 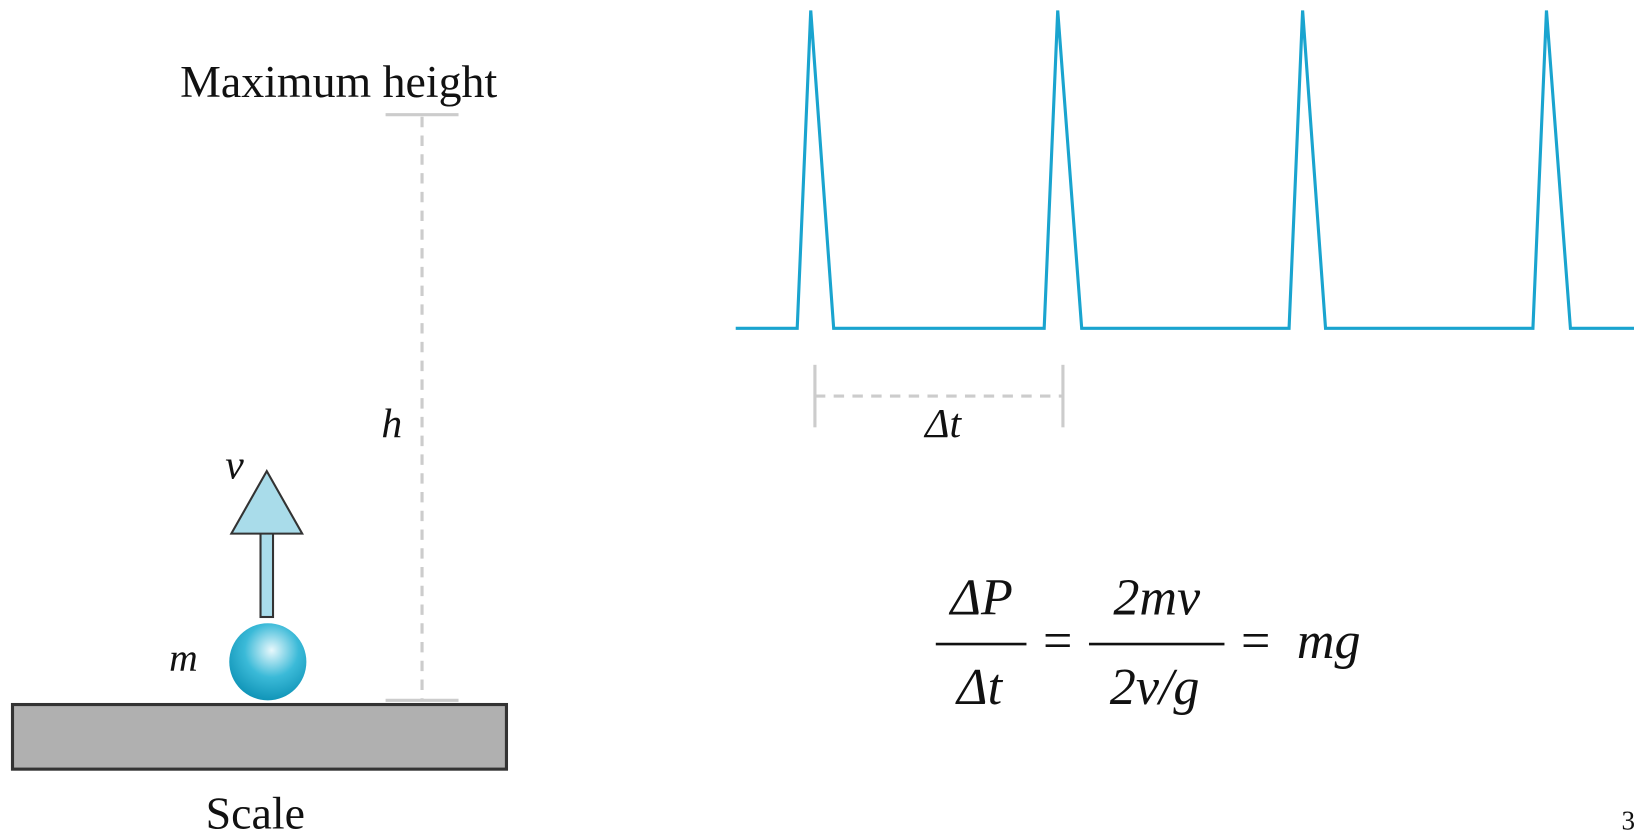 What do you see at coordinates (980, 597) in the screenshot?
I see `eq-numerator: ΔP` at bounding box center [980, 597].